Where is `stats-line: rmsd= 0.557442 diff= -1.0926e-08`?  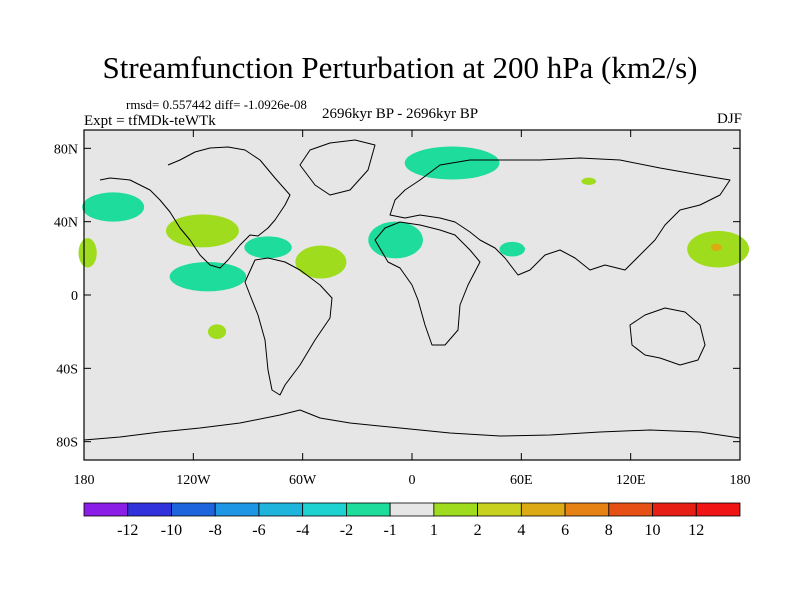 stats-line: rmsd= 0.557442 diff= -1.0926e-08 is located at coordinates (216, 104).